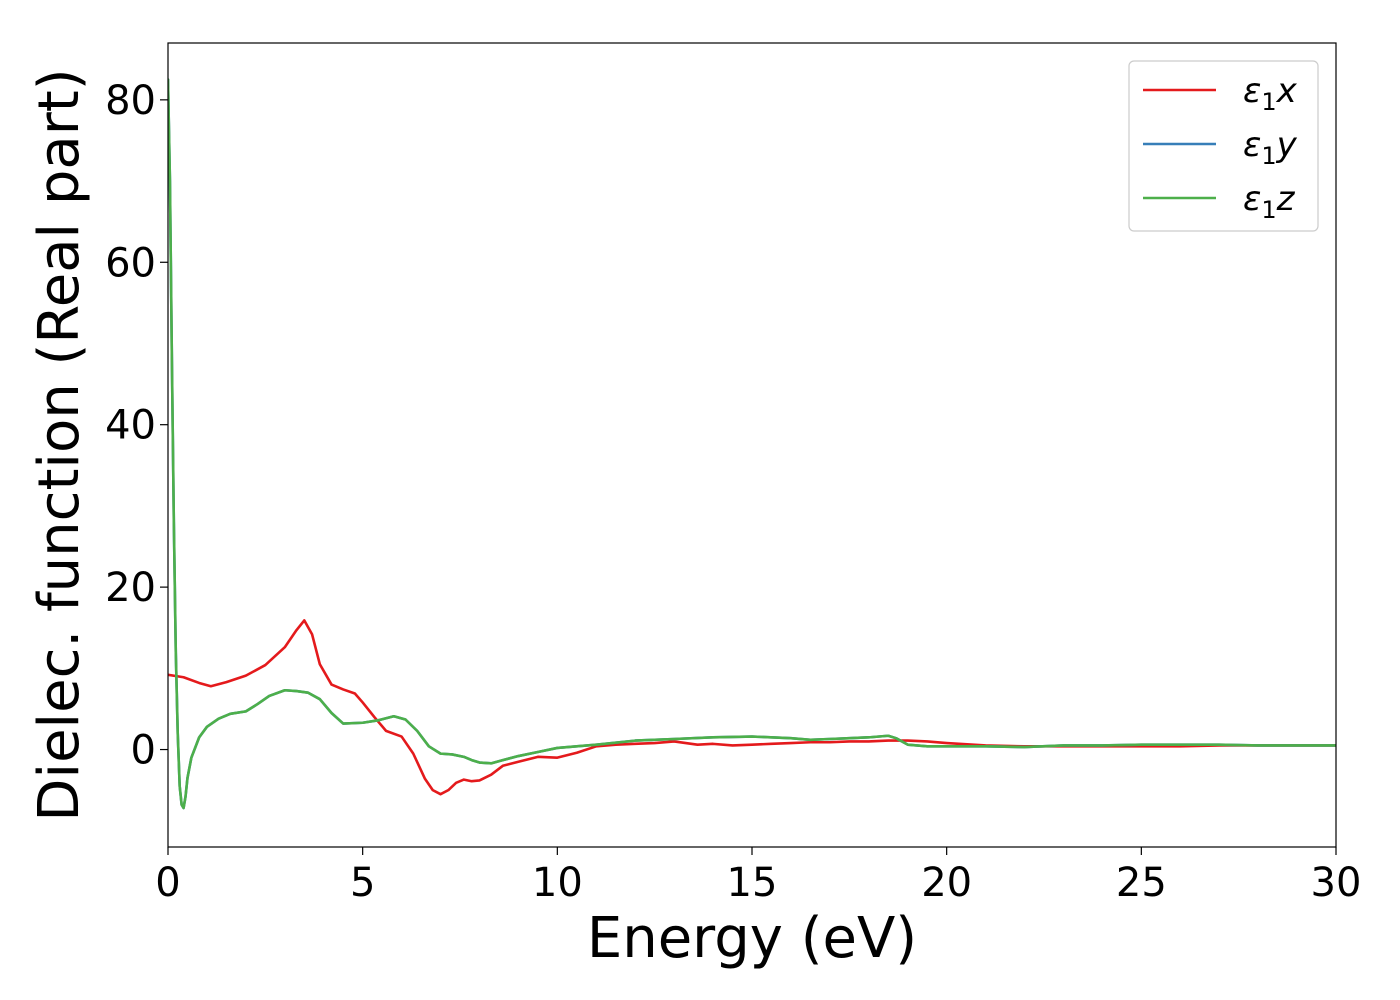  What do you see at coordinates (130, 263) in the screenshot?
I see `y-tick-label: 60` at bounding box center [130, 263].